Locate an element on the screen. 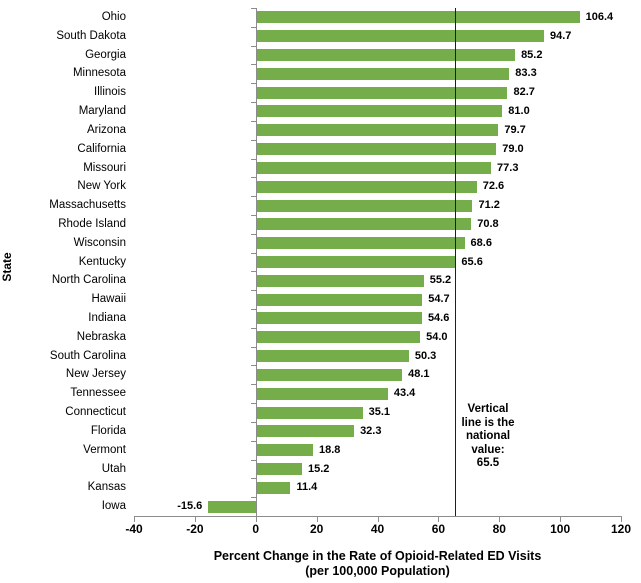  state-label: California is located at coordinates (101, 148).